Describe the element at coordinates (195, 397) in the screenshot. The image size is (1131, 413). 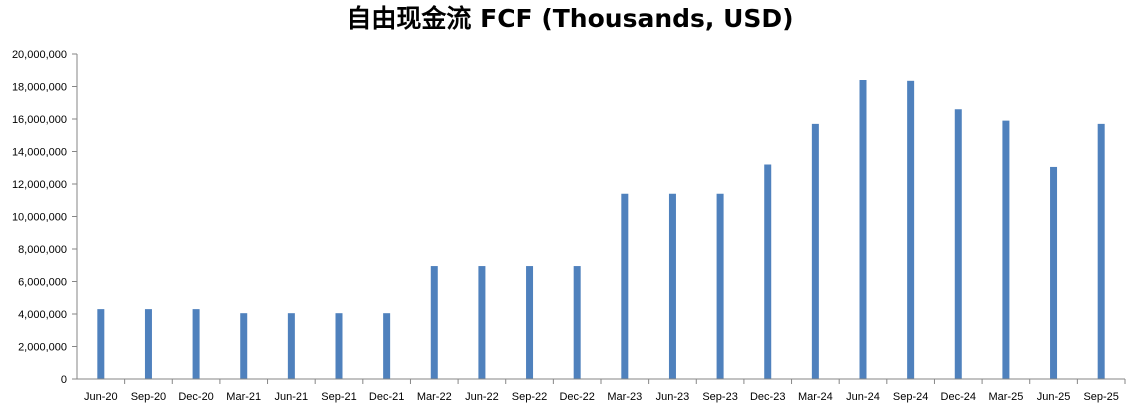
I see `x-tick-label: Dec-20` at that location.